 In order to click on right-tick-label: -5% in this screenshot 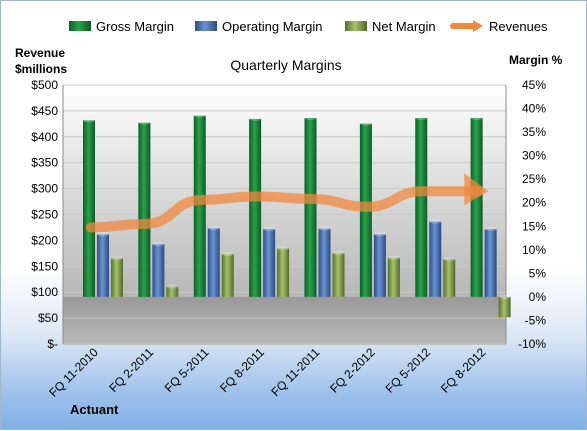, I will do `click(536, 320)`.